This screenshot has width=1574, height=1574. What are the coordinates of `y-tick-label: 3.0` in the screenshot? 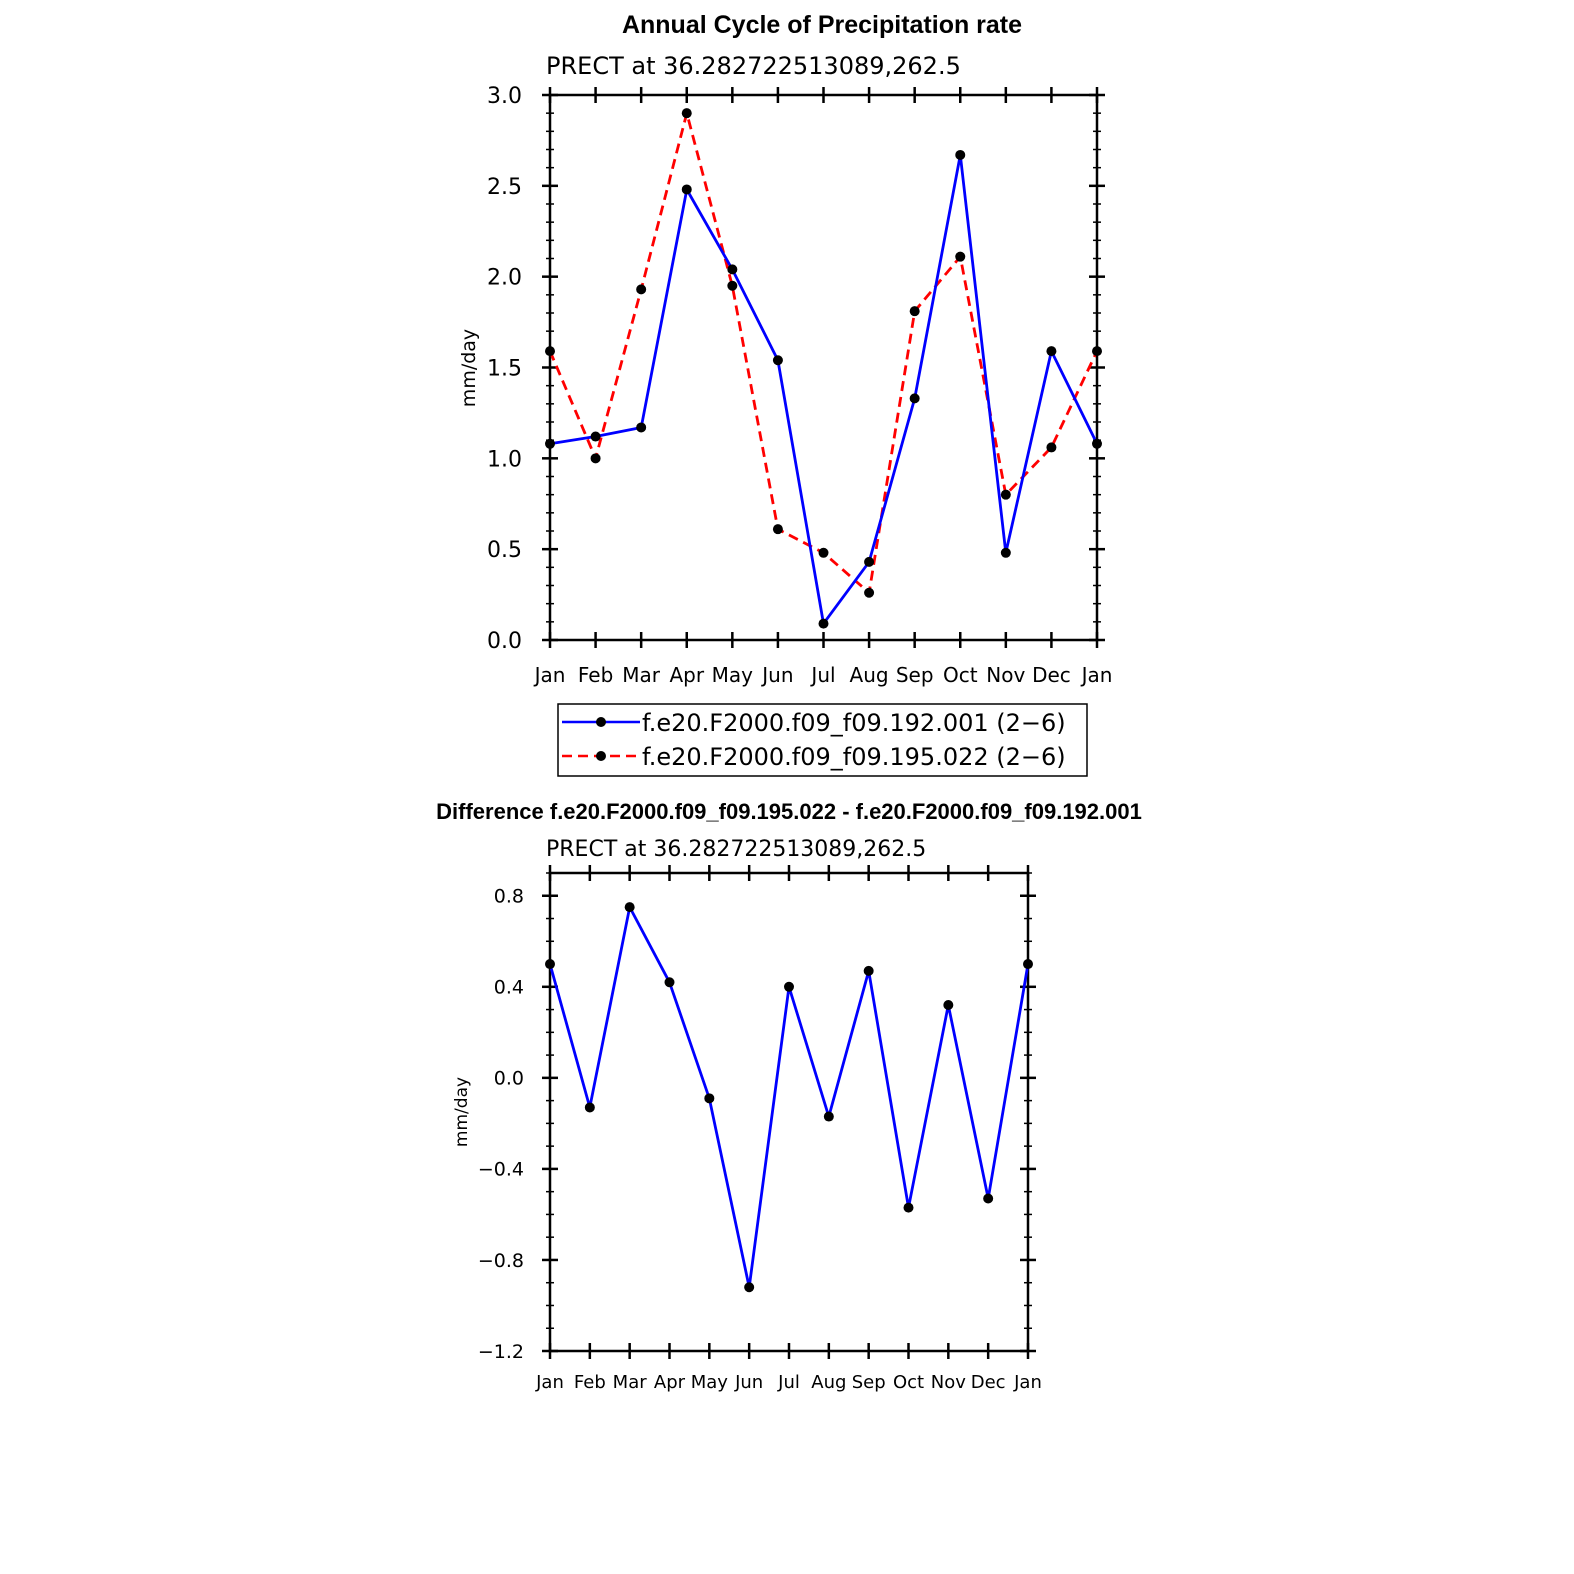 It's located at (504, 96).